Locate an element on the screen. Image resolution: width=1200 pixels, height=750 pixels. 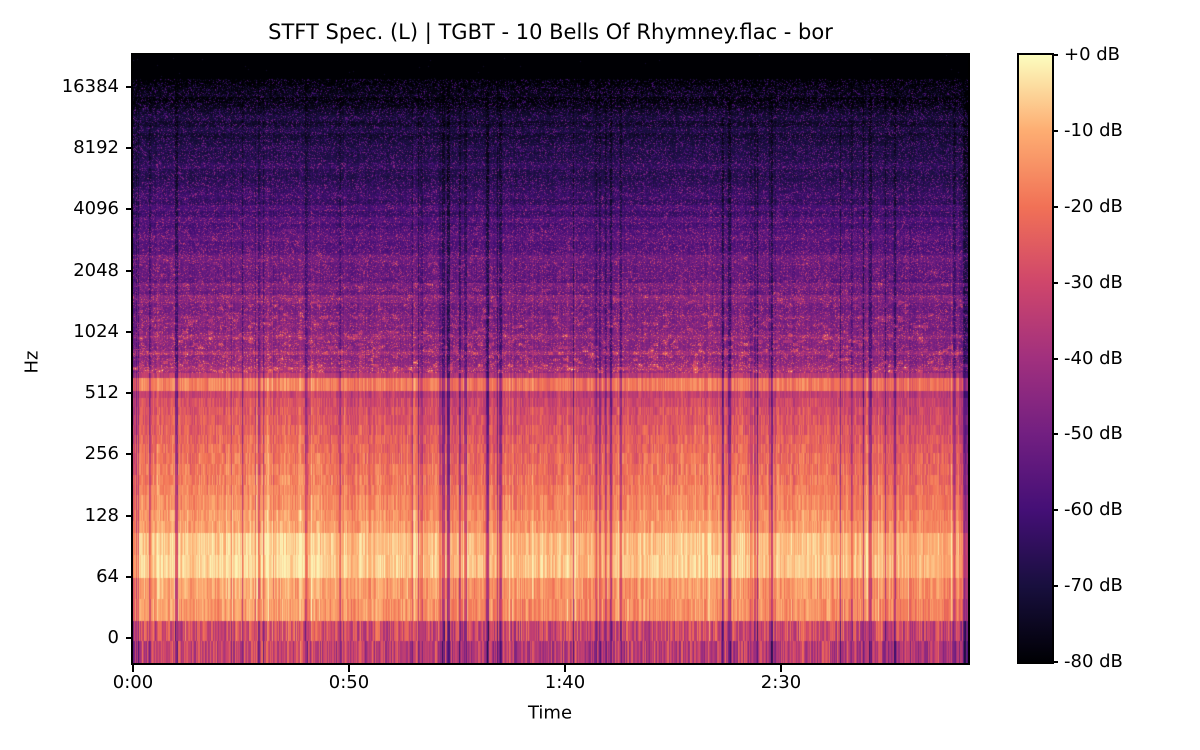
colorbar-gradient is located at coordinates (1035, 358).